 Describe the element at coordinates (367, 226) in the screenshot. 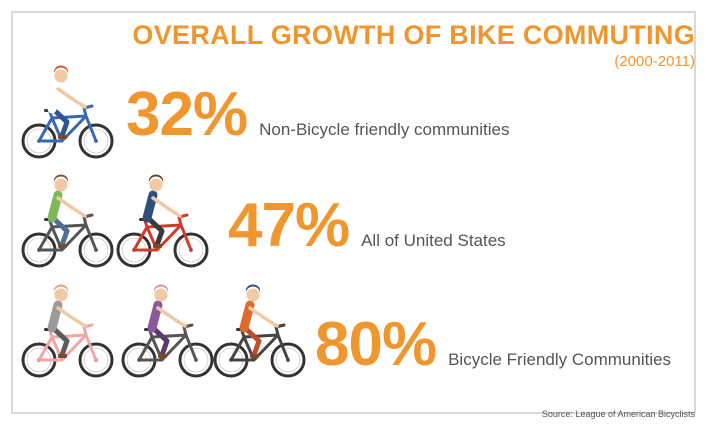

I see `stat-row-united-states: 47% All of United States` at that location.